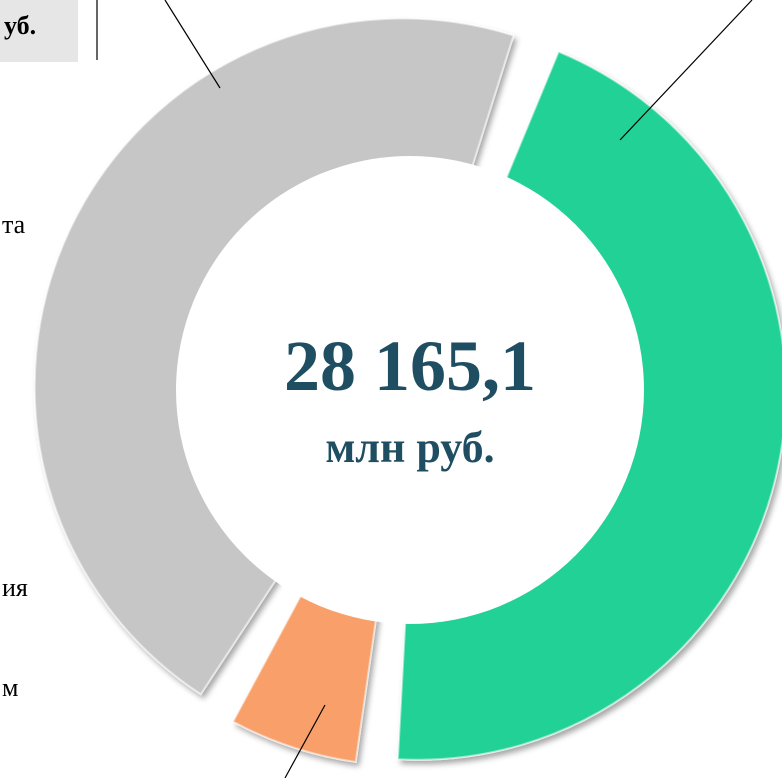 The width and height of the screenshot is (782, 778). Describe the element at coordinates (410, 366) in the screenshot. I see `center-value: 28 165,1` at that location.